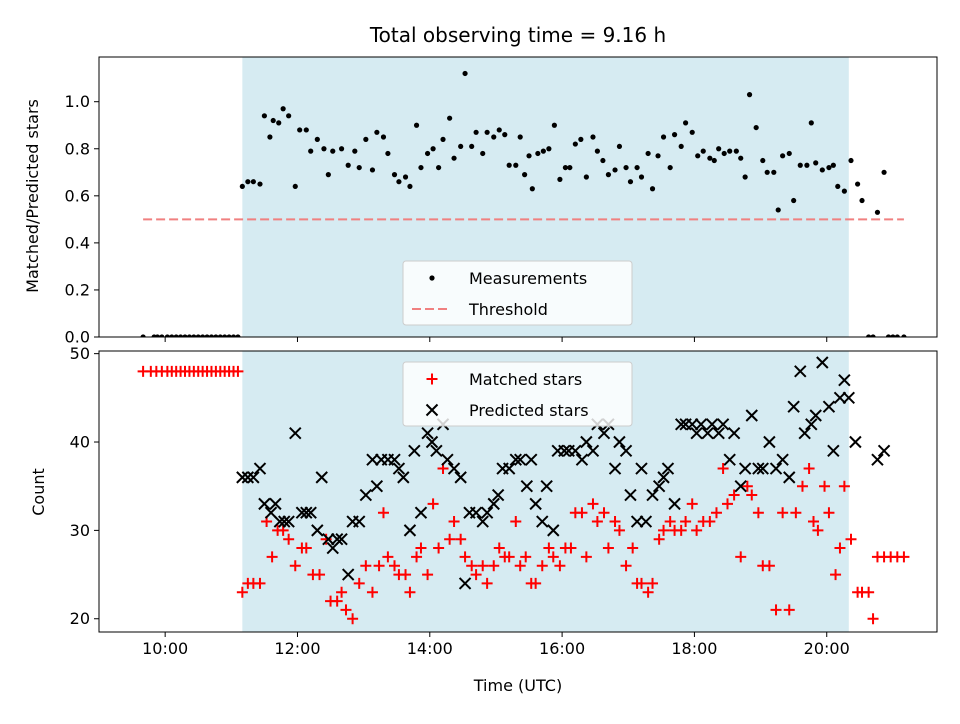  I want to click on bottom-legend-box, so click(517, 394).